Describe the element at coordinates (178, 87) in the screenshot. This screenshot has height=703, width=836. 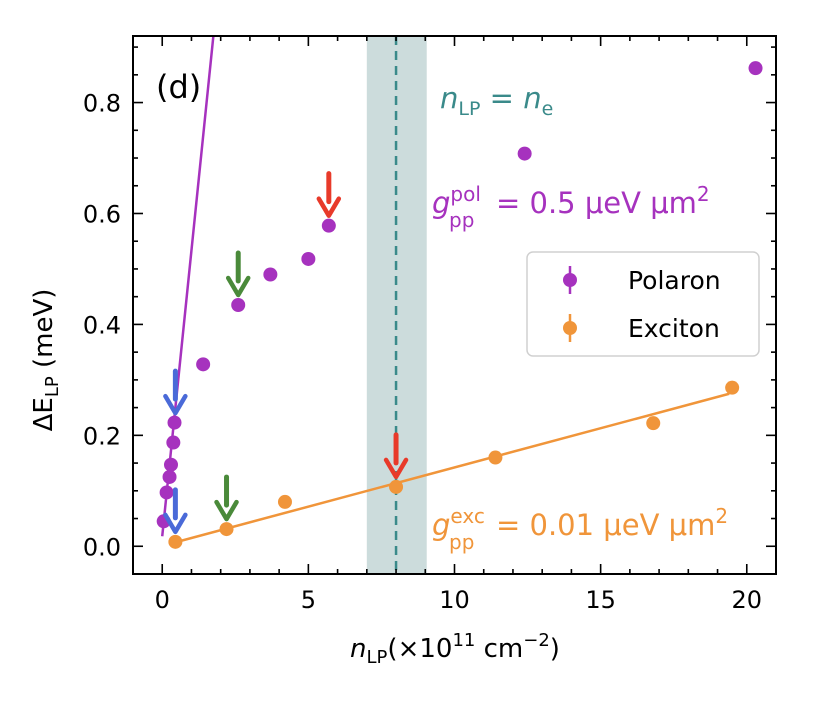
I see `panel-label: (d)` at that location.